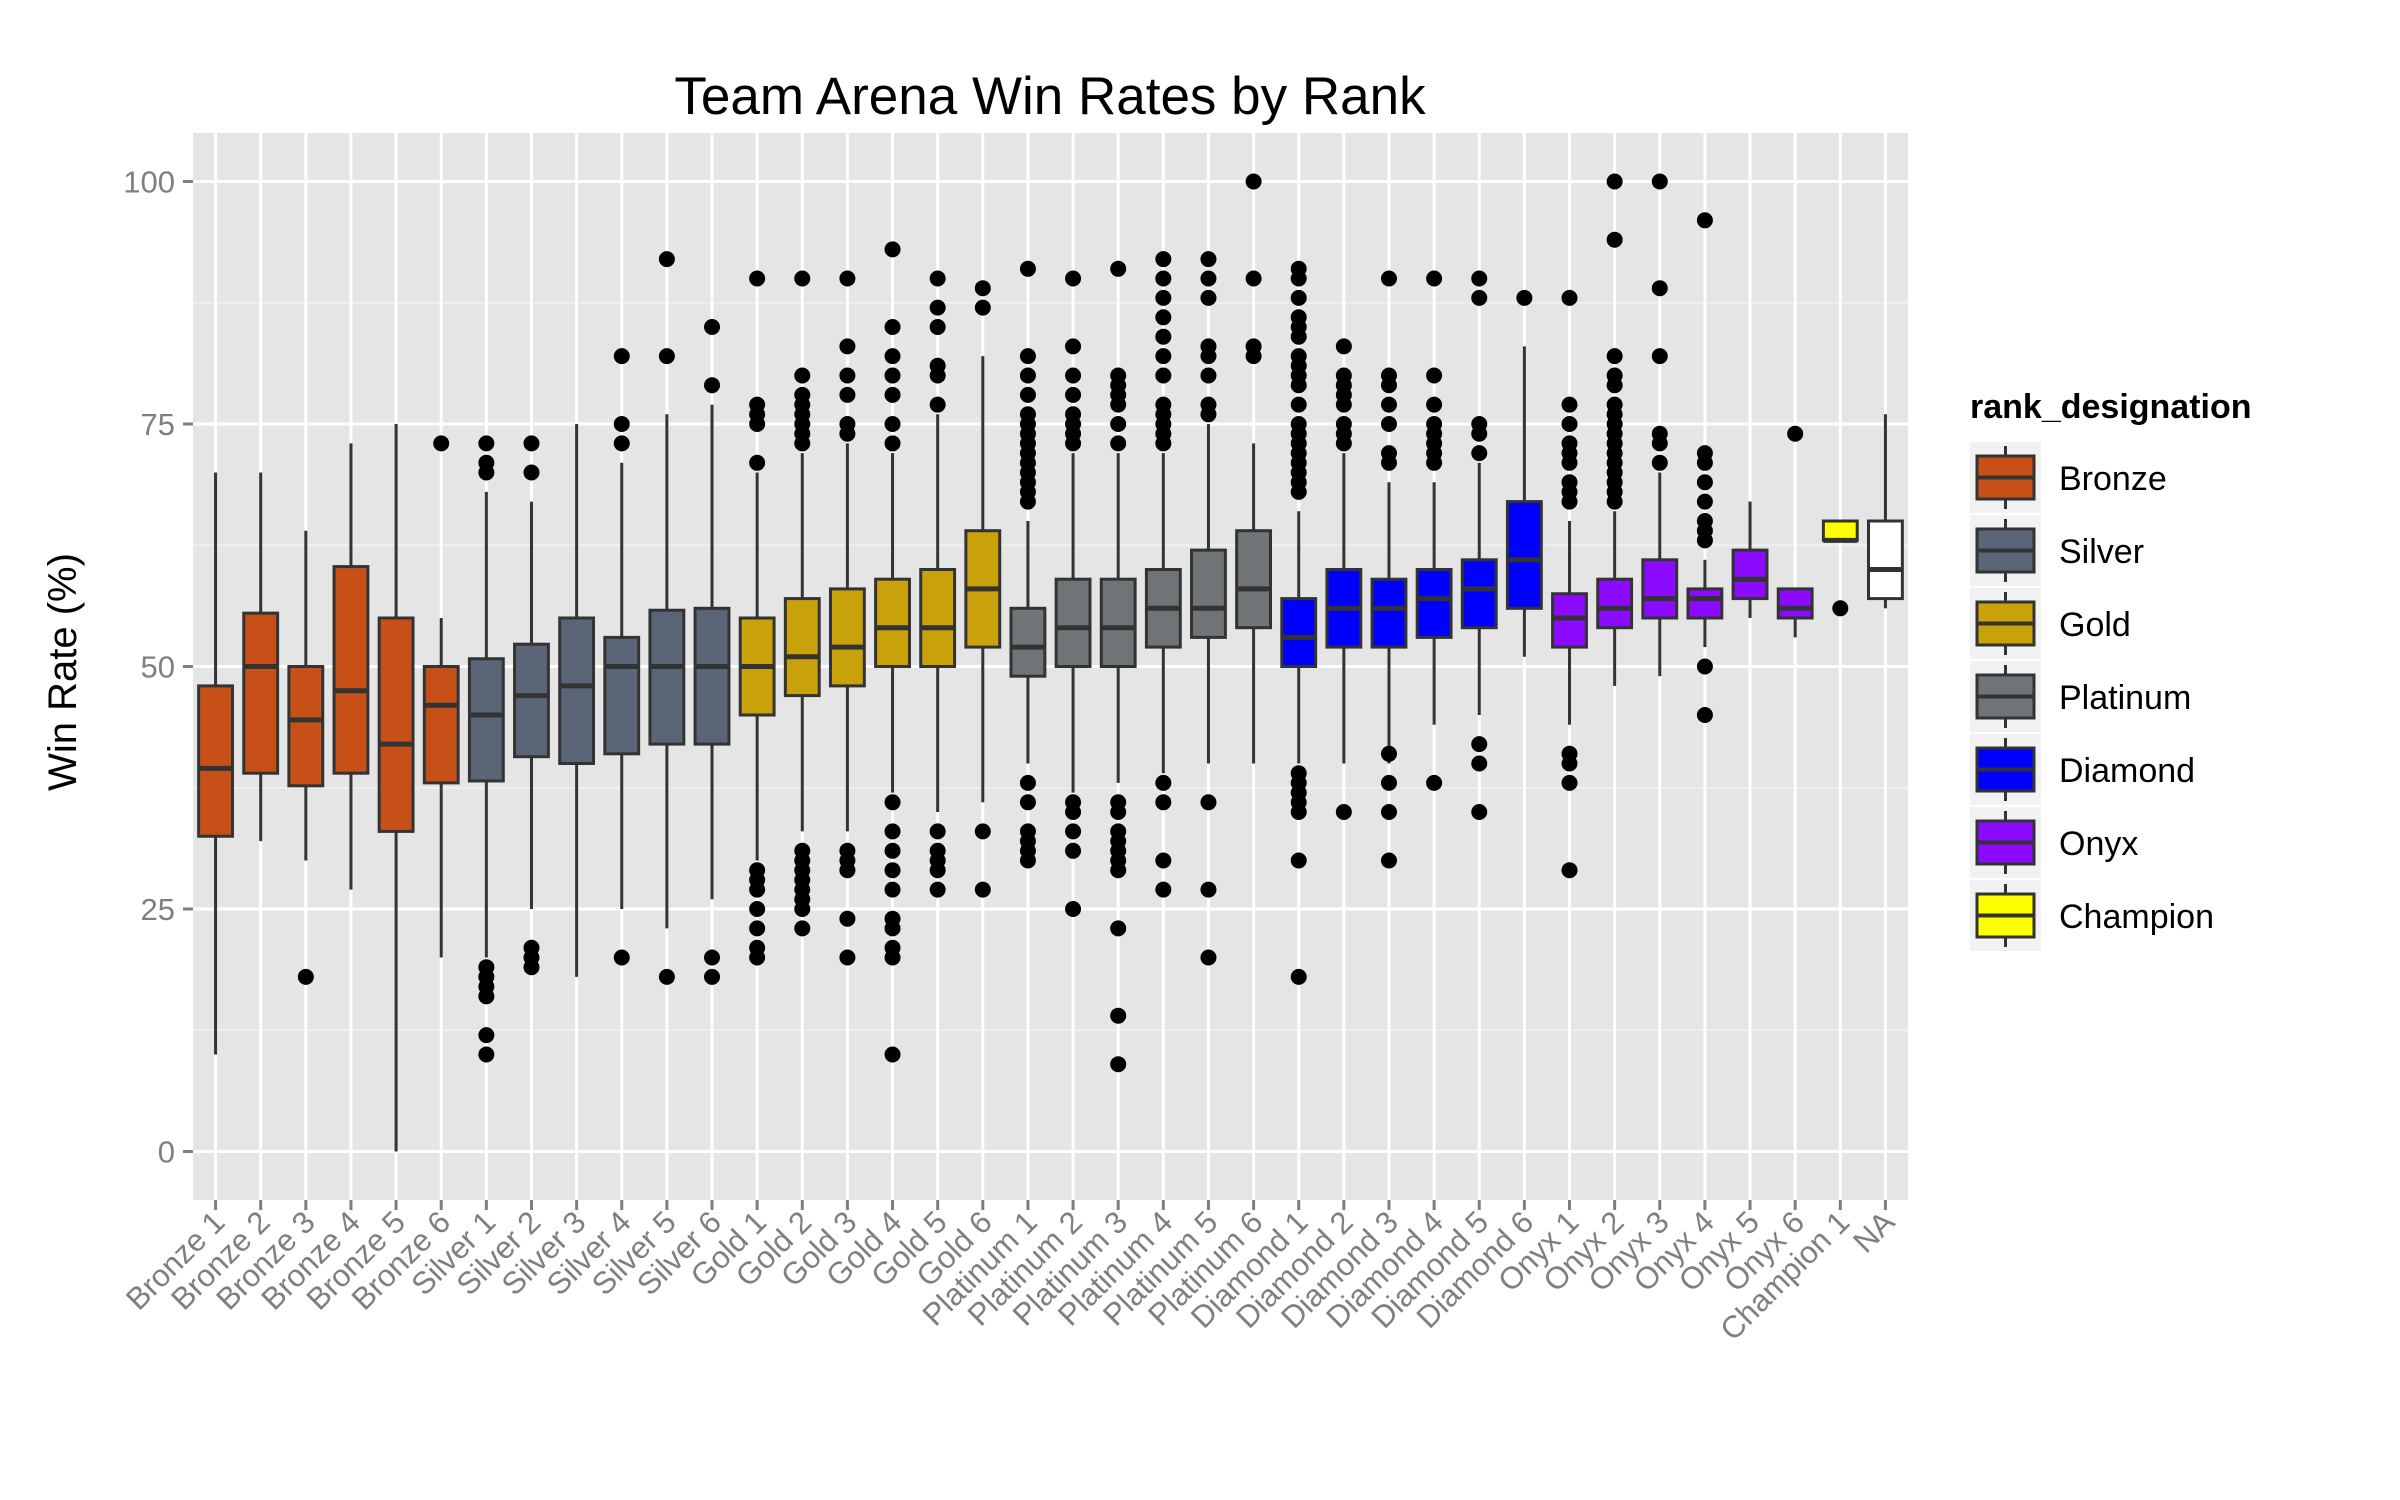 The image size is (2400, 1500). I want to click on legend-label: Bronze, so click(2113, 479).